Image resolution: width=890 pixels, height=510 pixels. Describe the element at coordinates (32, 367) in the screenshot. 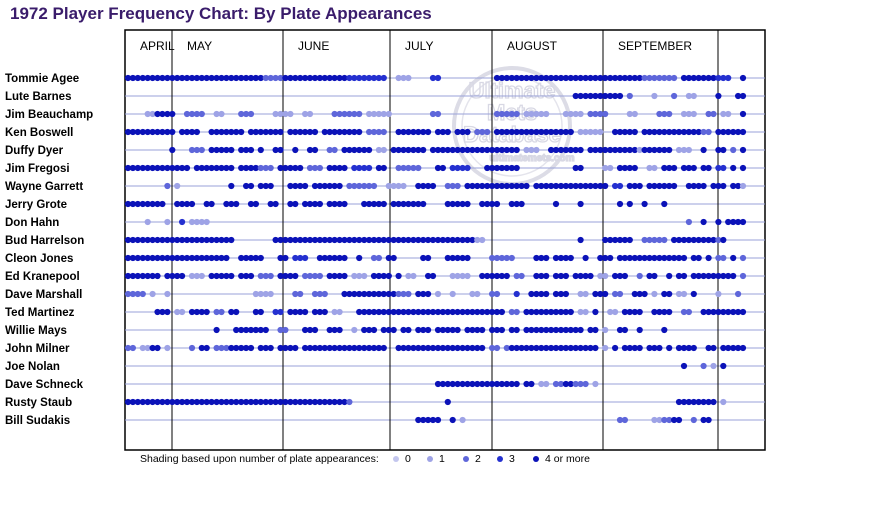

I see `player-label: Joe Nolan` at that location.